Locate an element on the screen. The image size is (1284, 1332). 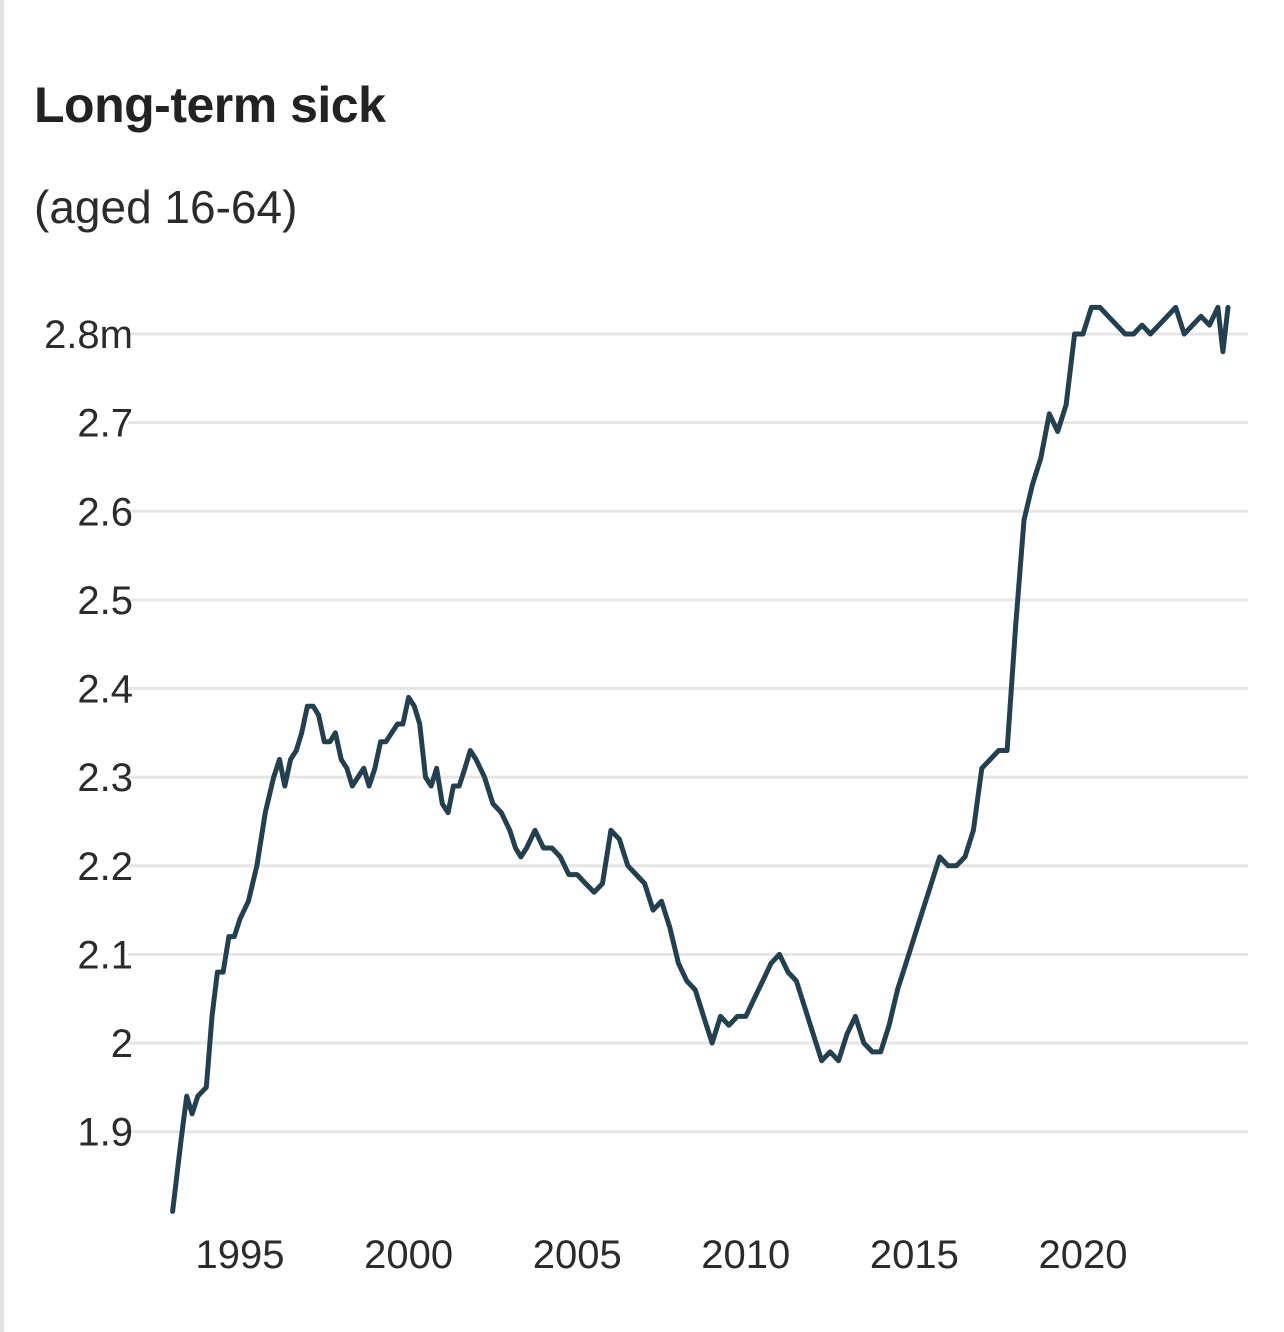
y-tick-label: 1.9 is located at coordinates (105, 1133).